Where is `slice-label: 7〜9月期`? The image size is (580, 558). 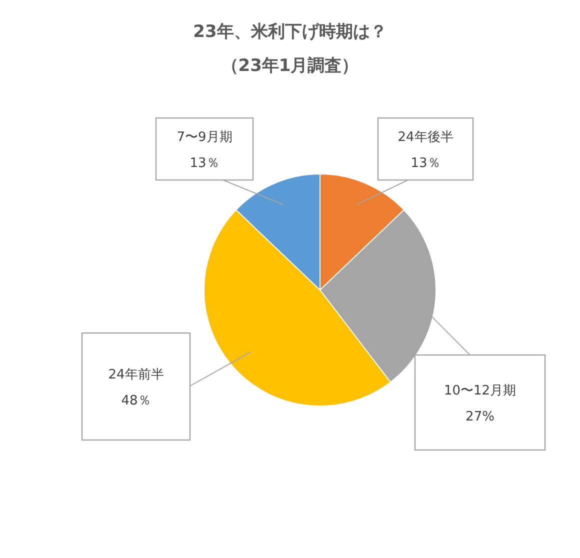 slice-label: 7〜9月期 is located at coordinates (204, 137).